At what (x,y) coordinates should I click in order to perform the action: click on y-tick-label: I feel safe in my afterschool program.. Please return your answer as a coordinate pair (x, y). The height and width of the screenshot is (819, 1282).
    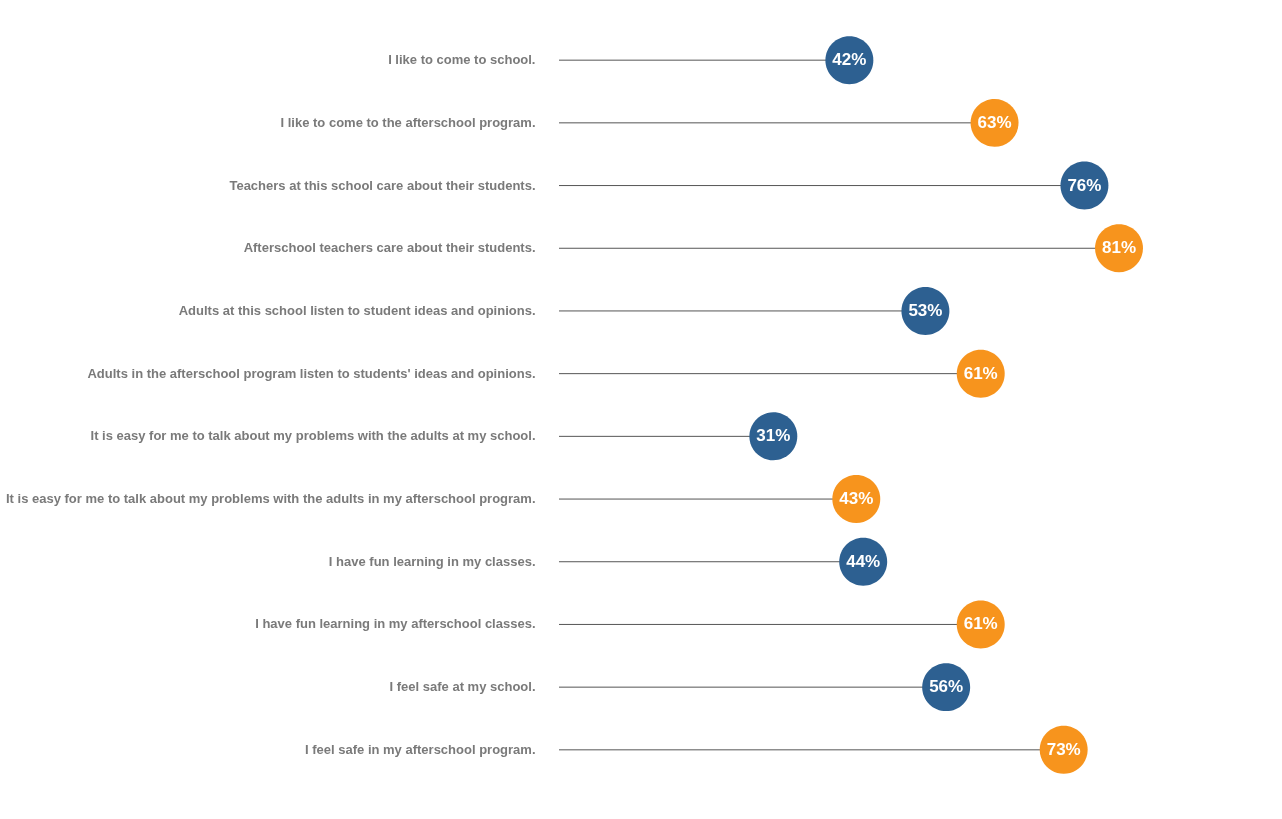
    Looking at the image, I should click on (420, 749).